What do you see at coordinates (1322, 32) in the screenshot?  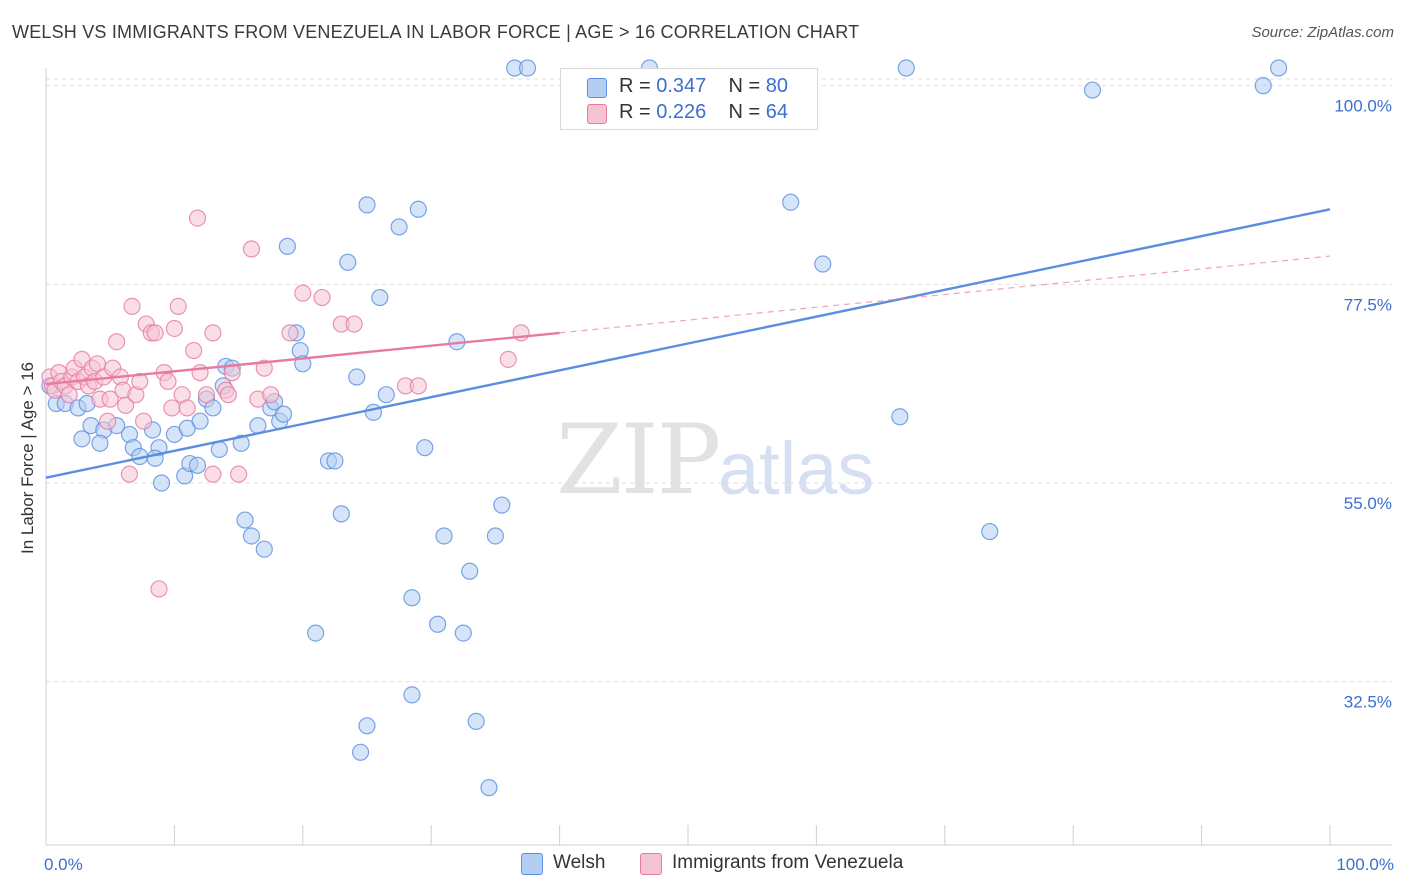 I see `source-credit: Source: ZipAtlas.com` at bounding box center [1322, 32].